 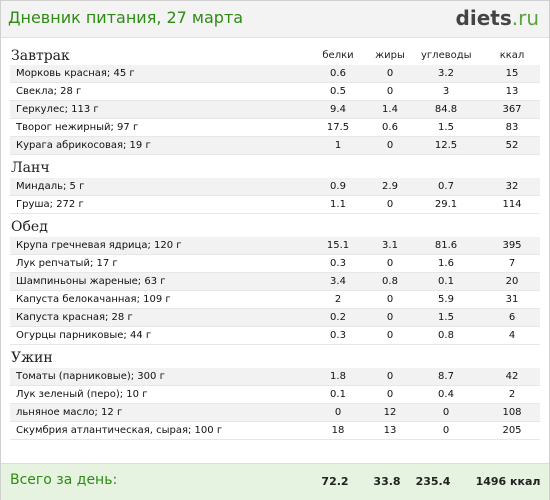 I want to click on food-protein: 15.1, so click(x=338, y=245).